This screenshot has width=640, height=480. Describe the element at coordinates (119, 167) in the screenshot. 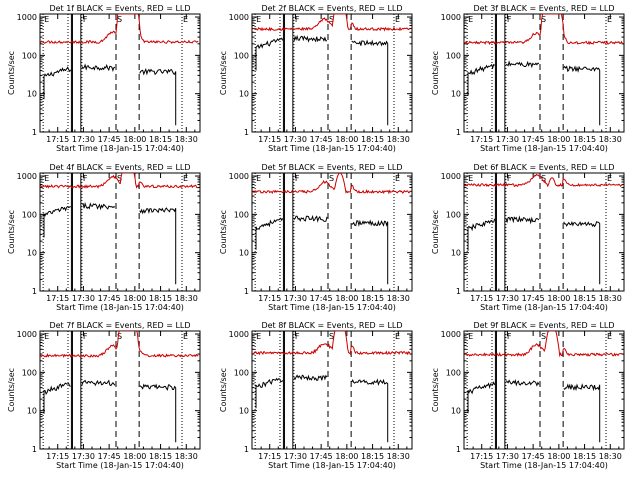

I see `panel-title: Det 4f BLACK = Events, RED = LLD` at that location.